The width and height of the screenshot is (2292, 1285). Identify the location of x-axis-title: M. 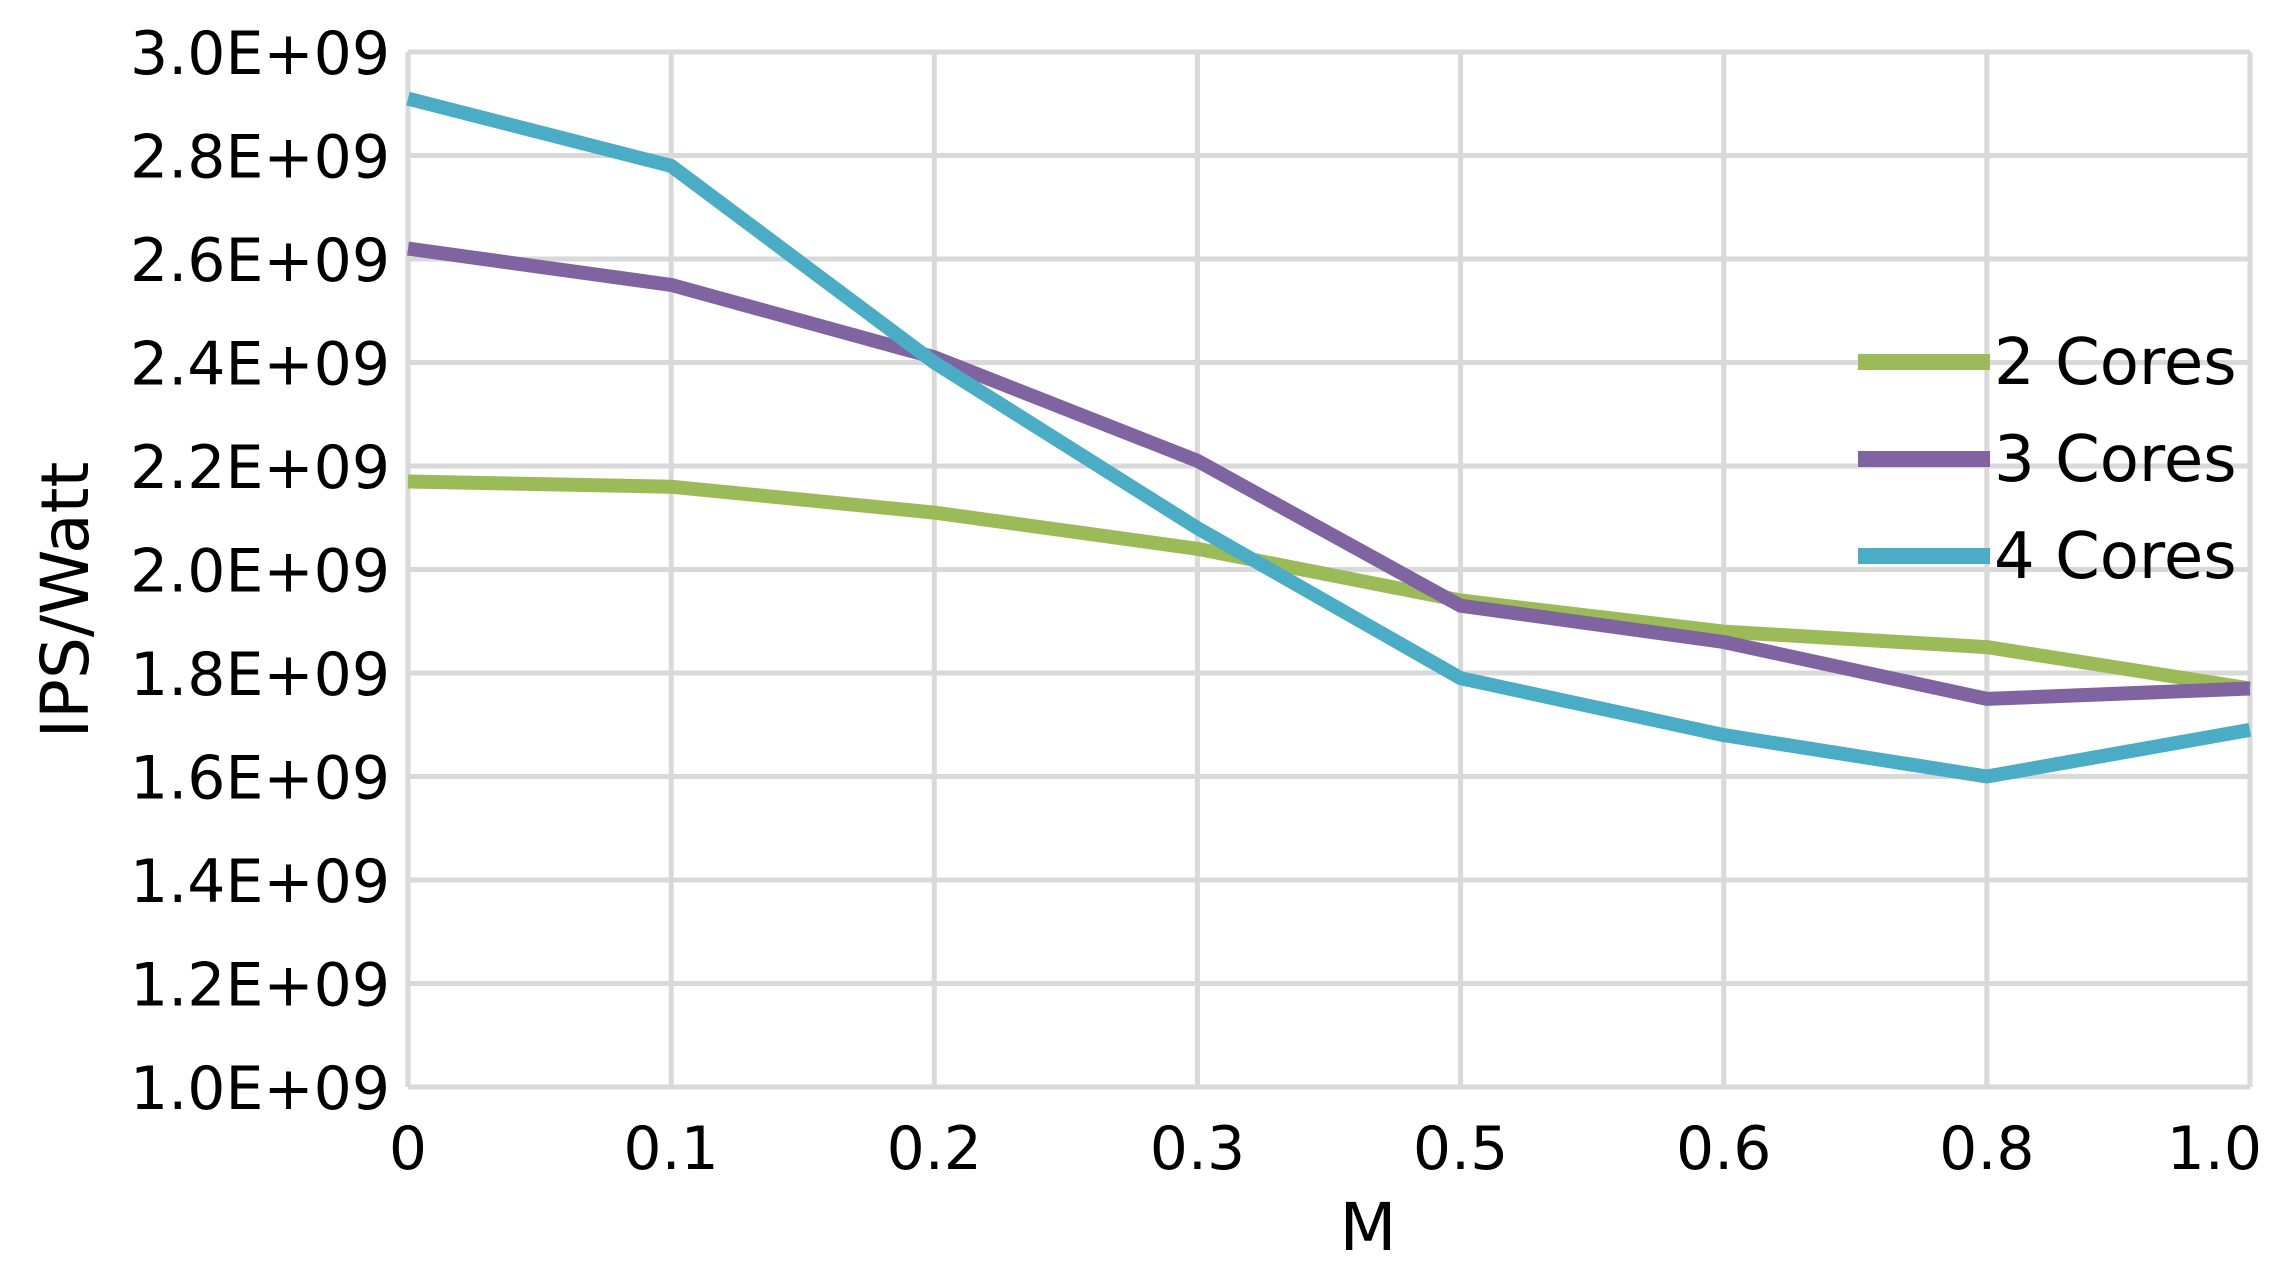
(1368, 1227).